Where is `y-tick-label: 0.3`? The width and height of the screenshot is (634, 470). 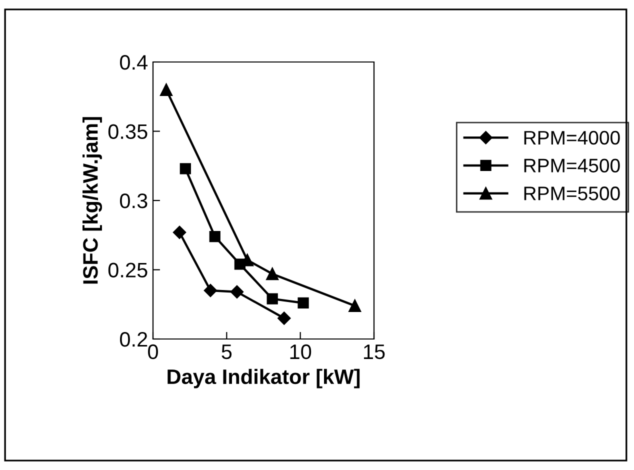 y-tick-label: 0.3 is located at coordinates (134, 201).